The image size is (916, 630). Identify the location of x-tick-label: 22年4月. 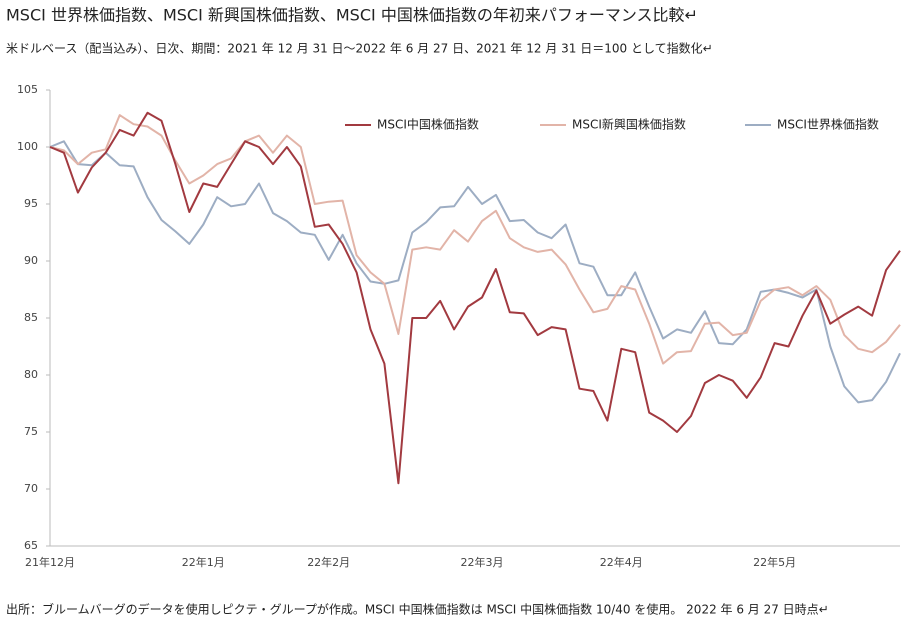
(621, 562).